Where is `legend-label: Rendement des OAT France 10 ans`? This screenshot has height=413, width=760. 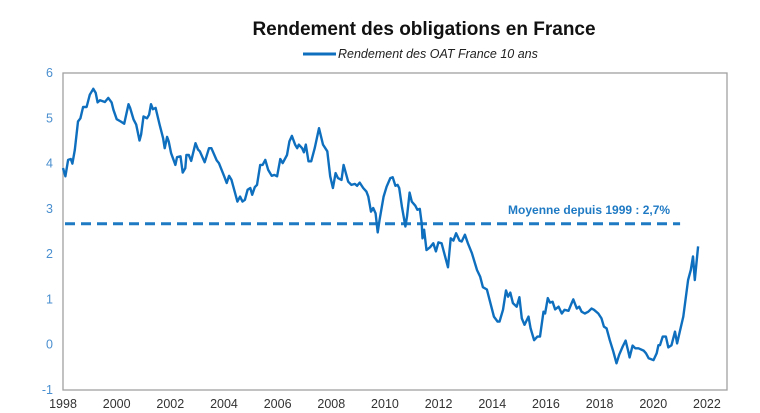 legend-label: Rendement des OAT France 10 ans is located at coordinates (438, 54).